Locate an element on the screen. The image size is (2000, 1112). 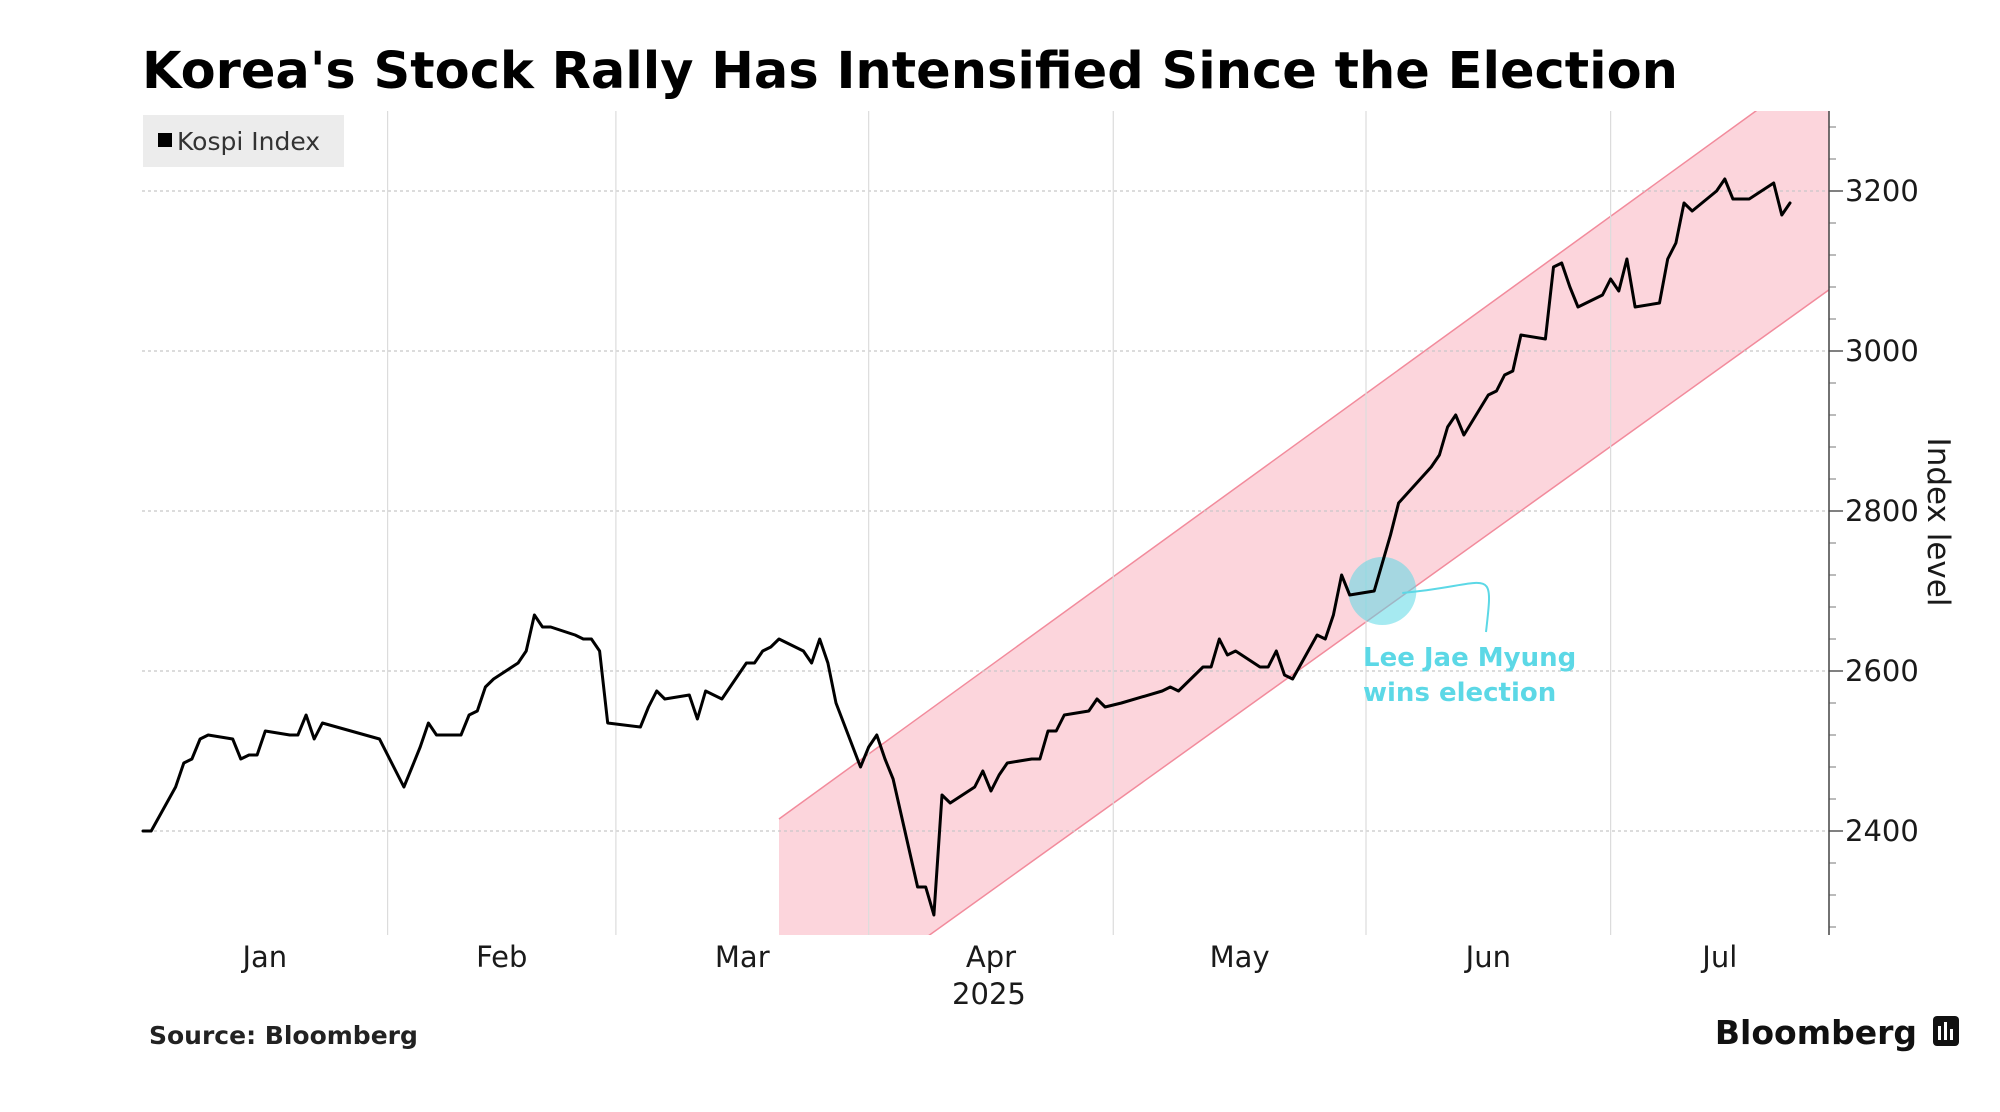
annotation-leader is located at coordinates (1446, 607).